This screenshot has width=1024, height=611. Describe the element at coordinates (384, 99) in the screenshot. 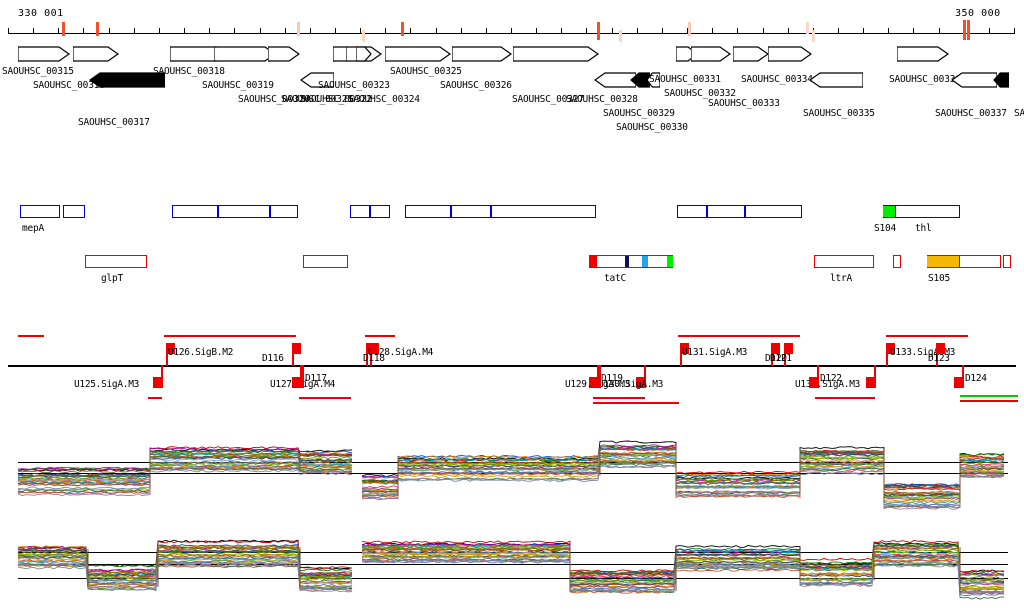

I see `gene-label: SAOUHSC_00324` at that location.